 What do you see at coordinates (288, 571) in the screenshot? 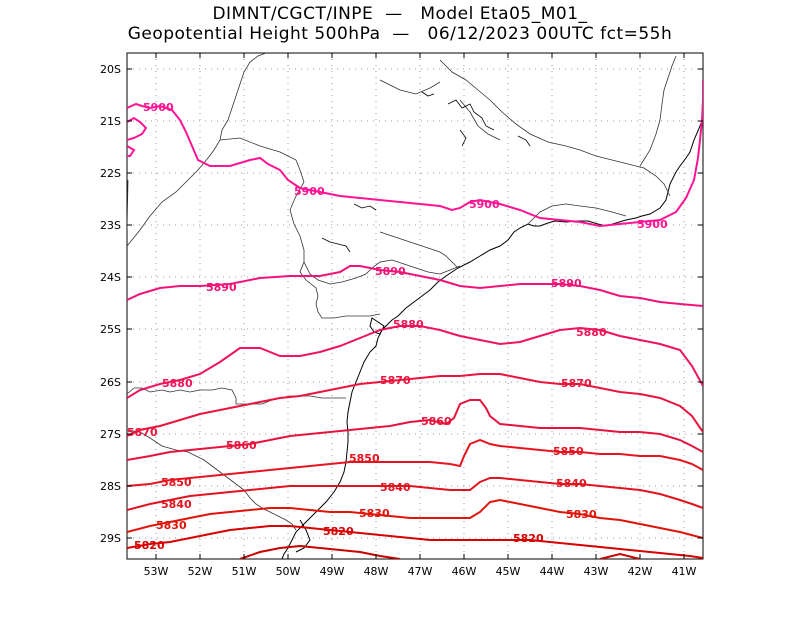
I see `lon-label: 50W` at bounding box center [288, 571].